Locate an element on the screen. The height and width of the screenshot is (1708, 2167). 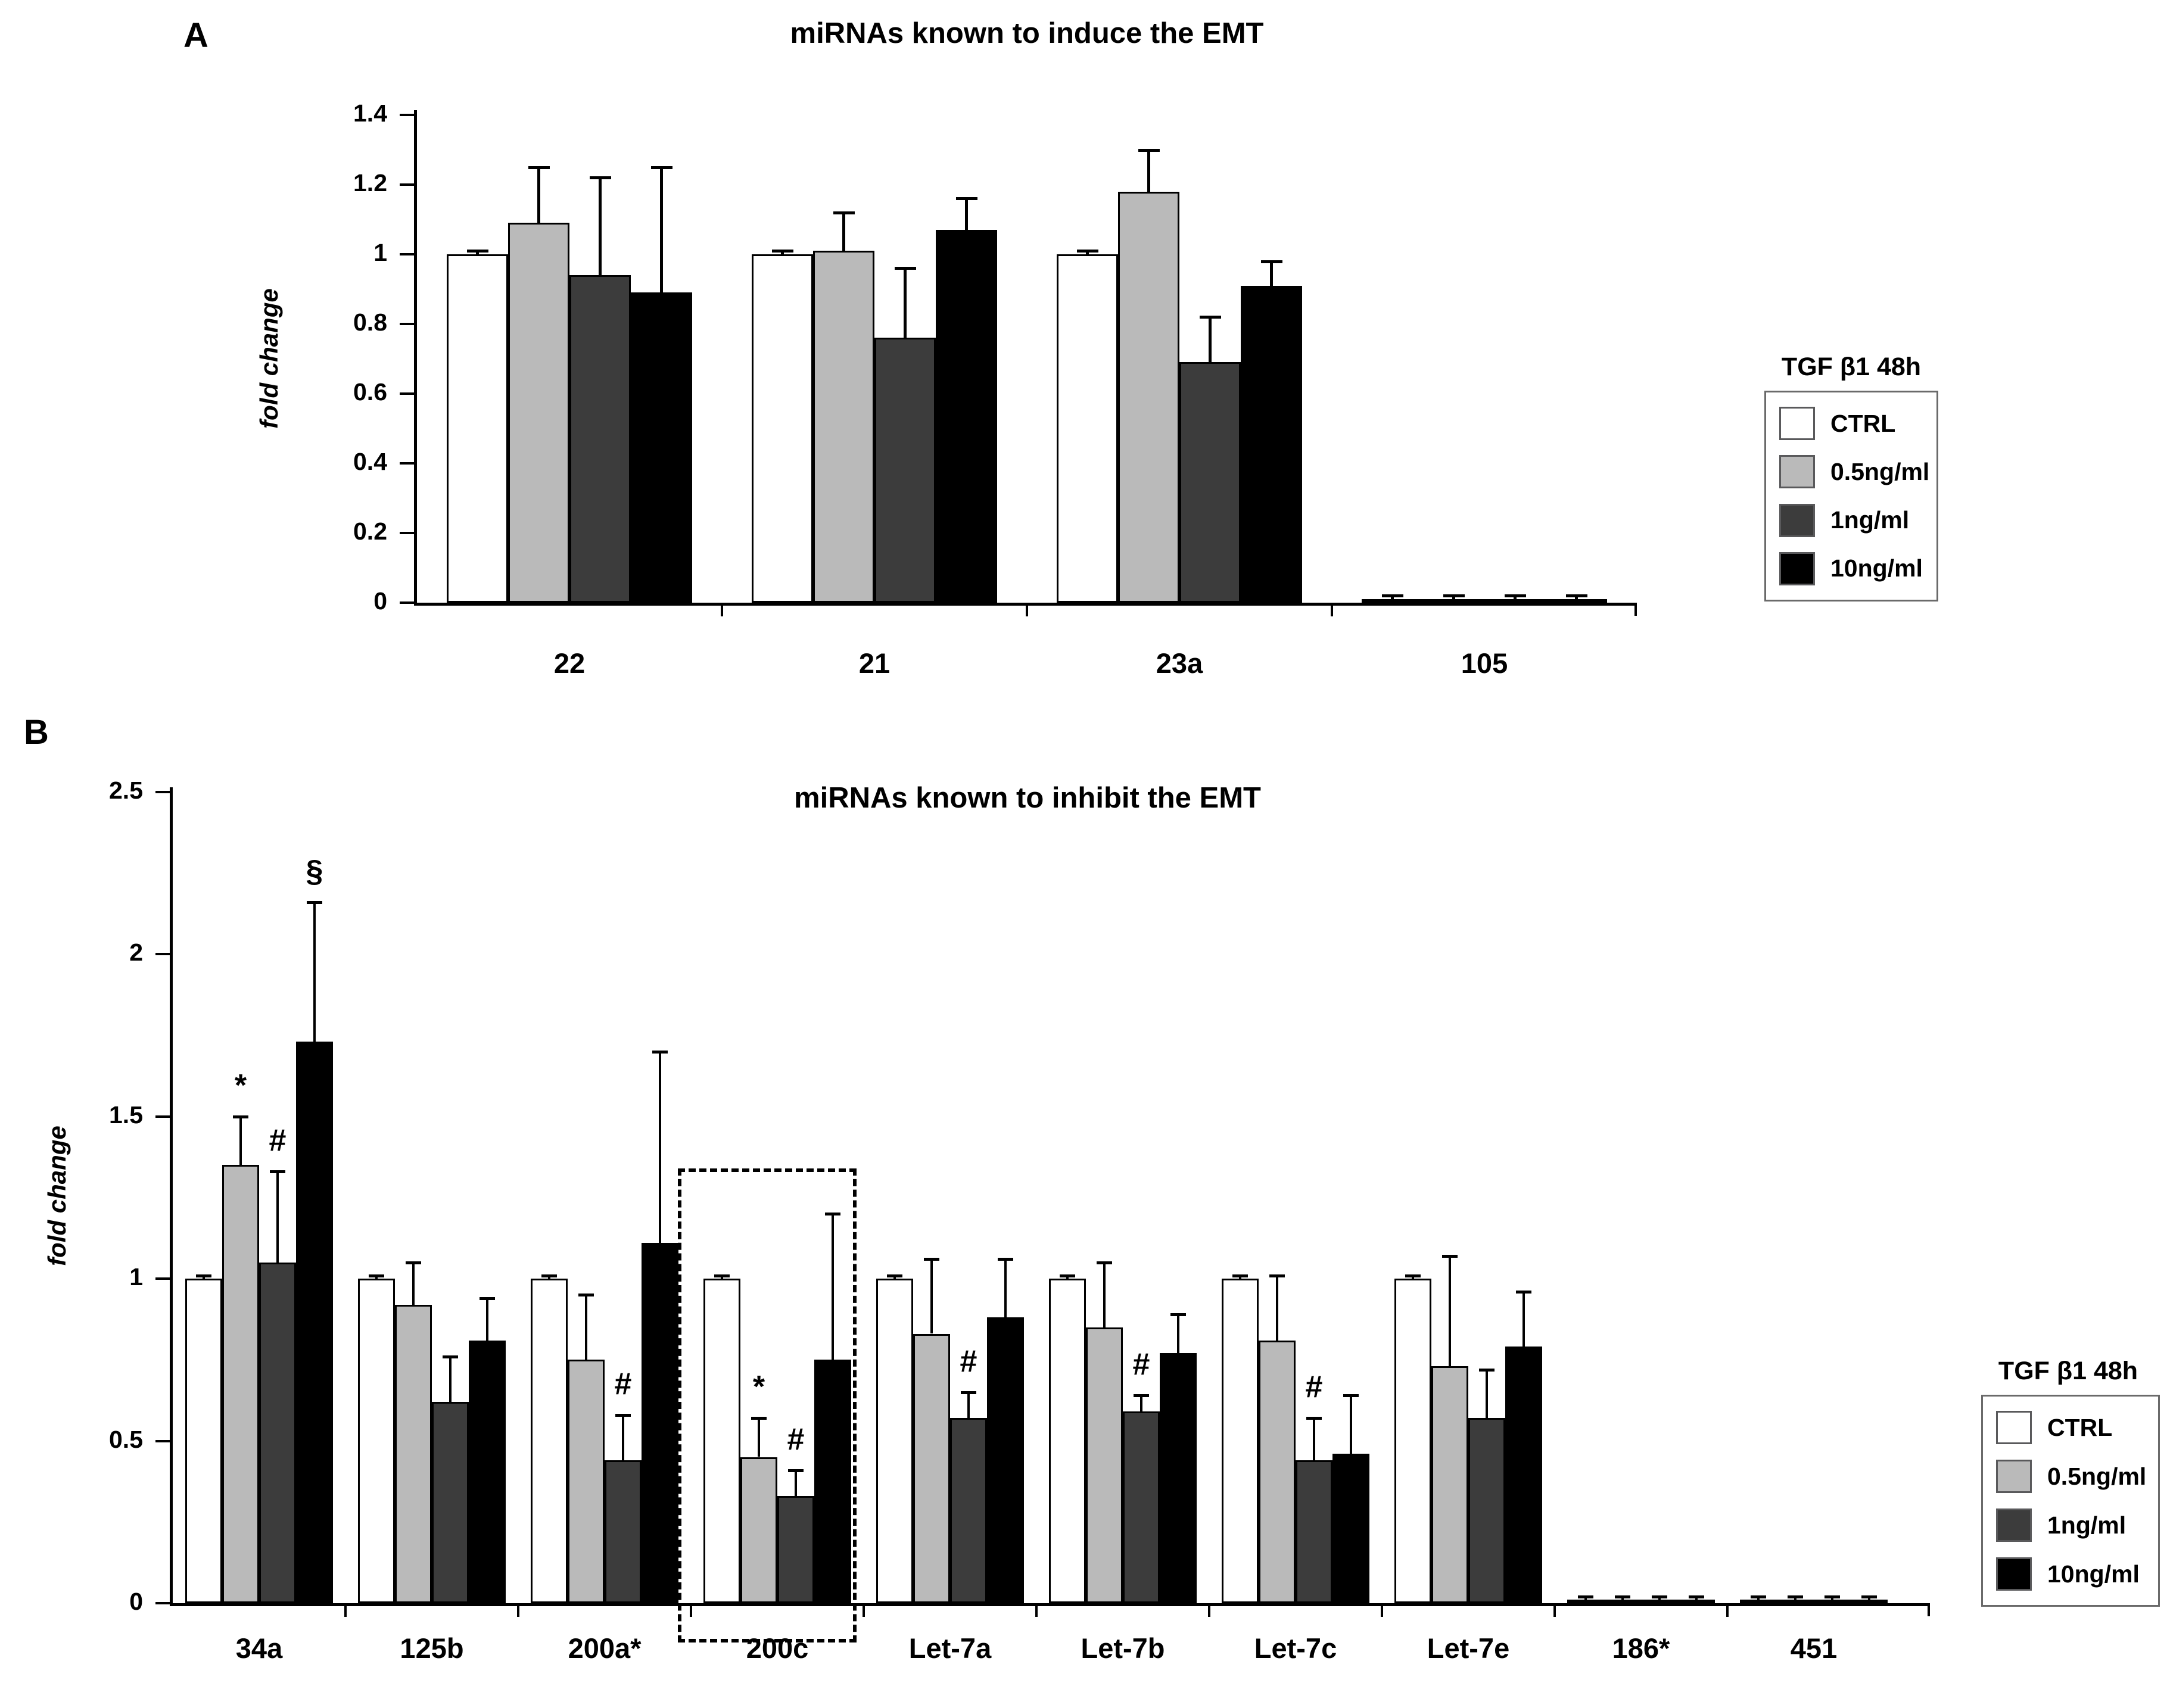
category-label: 21 is located at coordinates (874, 663).